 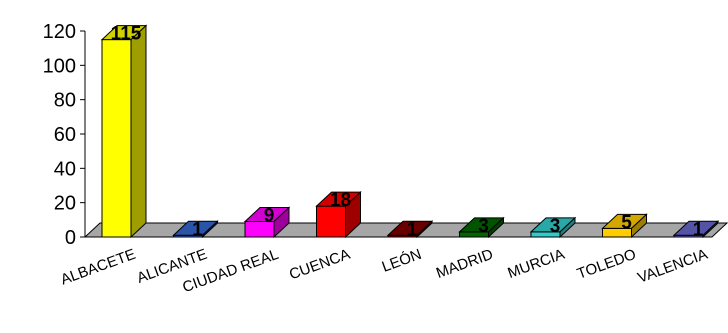 What do you see at coordinates (269, 216) in the screenshot?
I see `data-label: 9` at bounding box center [269, 216].